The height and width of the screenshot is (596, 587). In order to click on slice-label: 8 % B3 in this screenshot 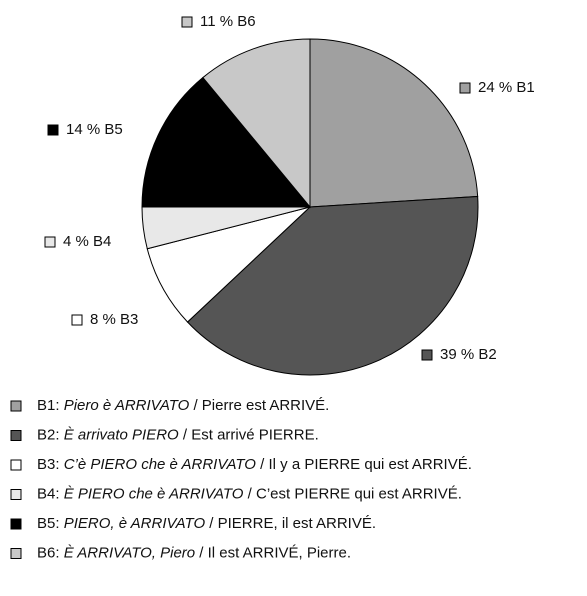, I will do `click(114, 319)`.